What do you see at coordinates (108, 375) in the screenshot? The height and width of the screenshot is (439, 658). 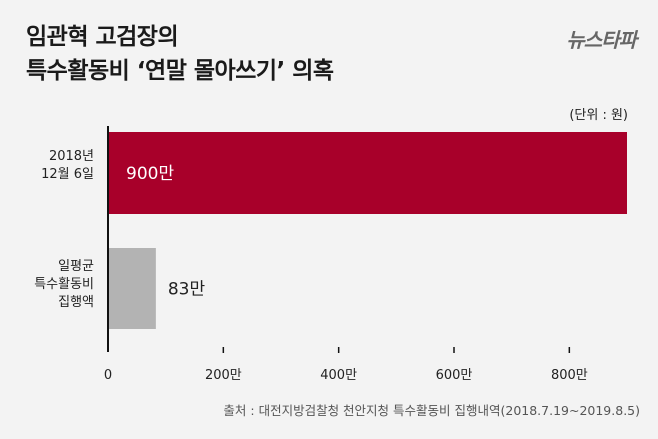 I see `x-tick-label: 0` at bounding box center [108, 375].